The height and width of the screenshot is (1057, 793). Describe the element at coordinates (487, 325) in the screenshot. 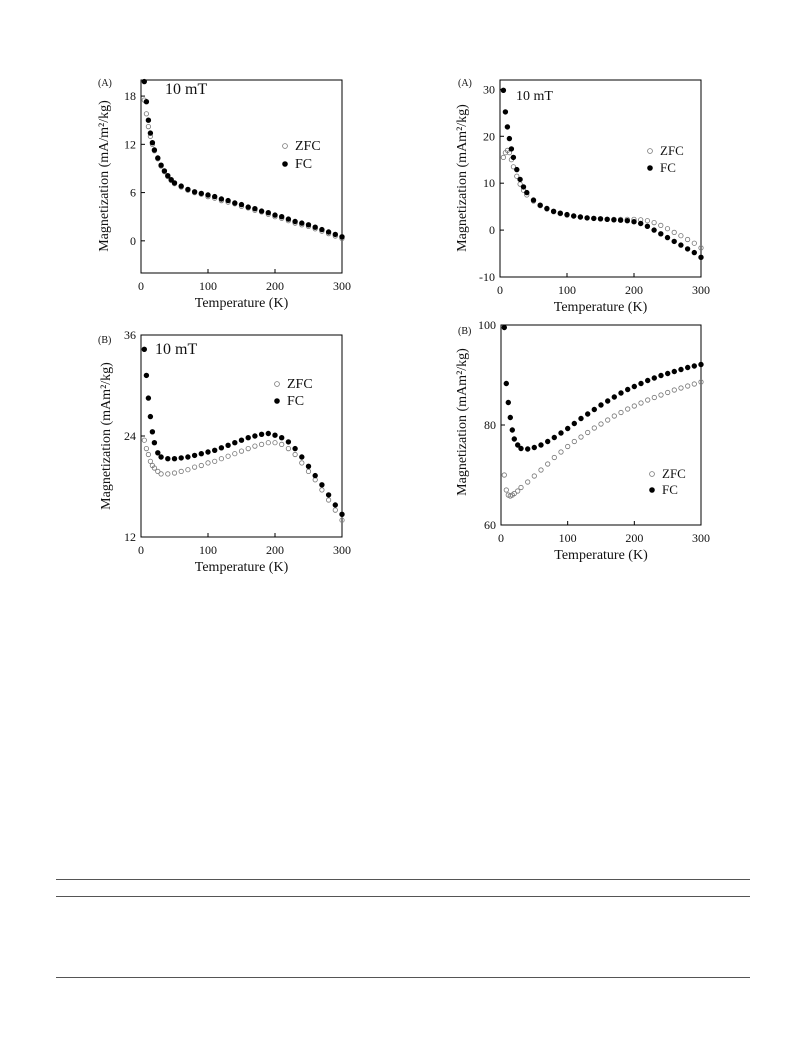

I see `y-tick-label: 100` at that location.